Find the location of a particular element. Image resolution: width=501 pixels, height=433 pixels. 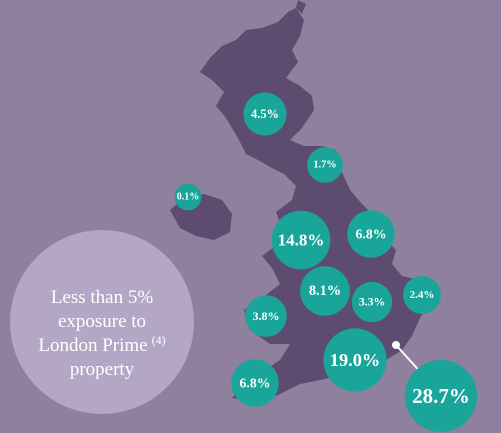

region-label: 1.7% is located at coordinates (324, 165).